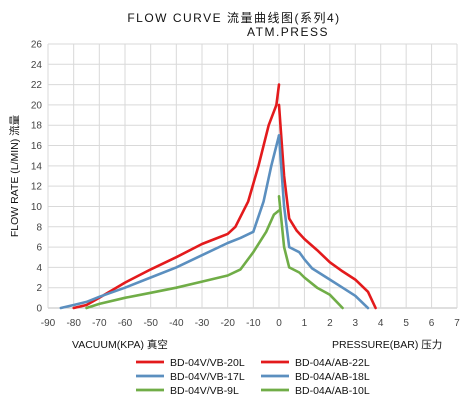  What do you see at coordinates (381, 323) in the screenshot?
I see `x-tick-label-pressure: 4` at bounding box center [381, 323].